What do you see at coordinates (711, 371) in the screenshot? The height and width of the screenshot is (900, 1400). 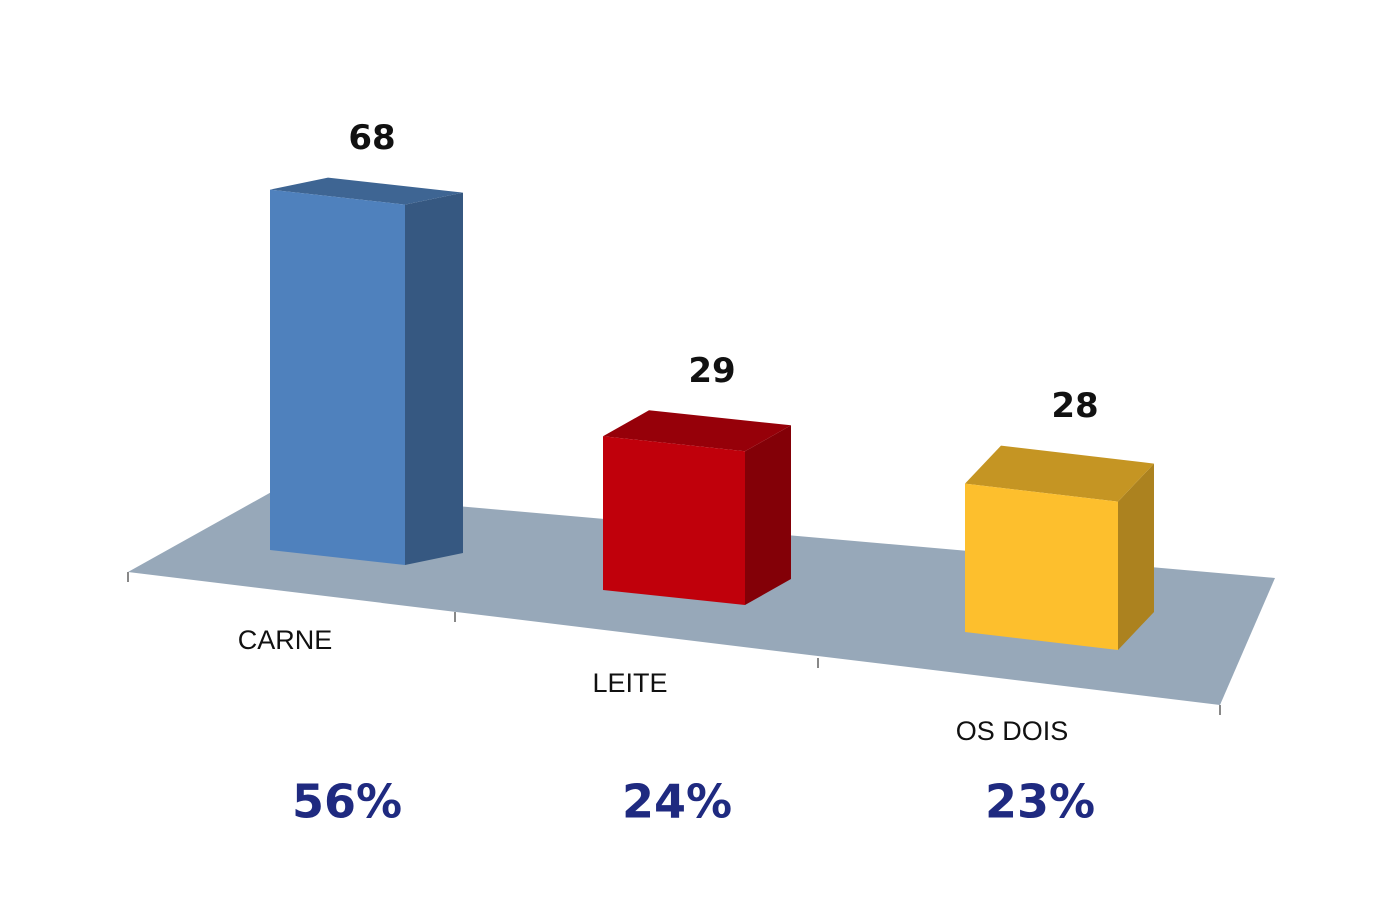 I see `value-label: 29` at bounding box center [711, 371].